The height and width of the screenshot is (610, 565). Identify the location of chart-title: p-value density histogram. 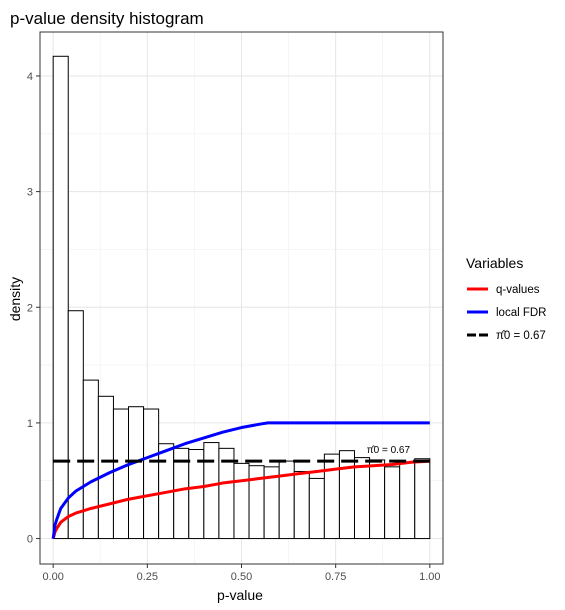
(107, 18).